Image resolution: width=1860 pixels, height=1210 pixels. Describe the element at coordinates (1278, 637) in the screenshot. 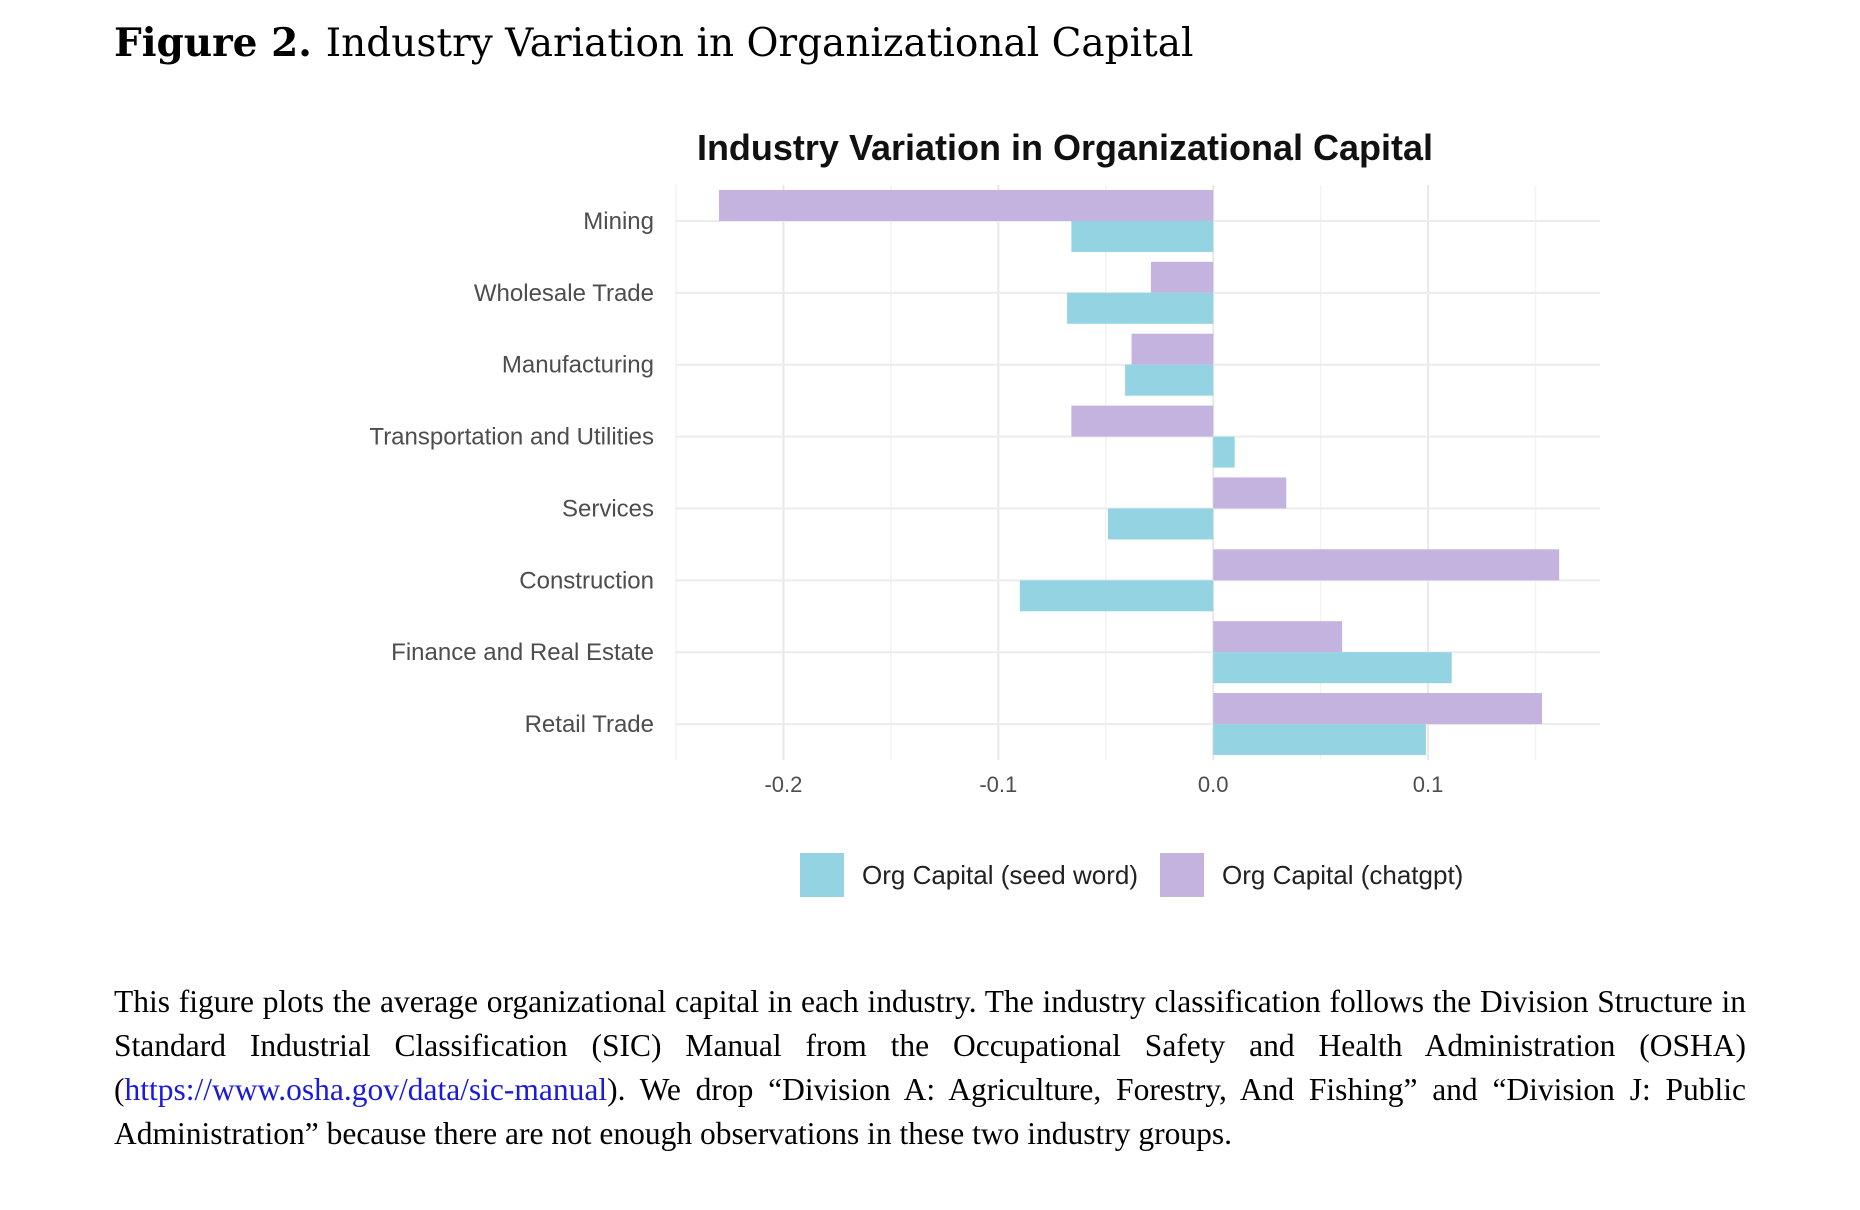

I see `bar-chatgpt-finance-and-real-estate` at that location.